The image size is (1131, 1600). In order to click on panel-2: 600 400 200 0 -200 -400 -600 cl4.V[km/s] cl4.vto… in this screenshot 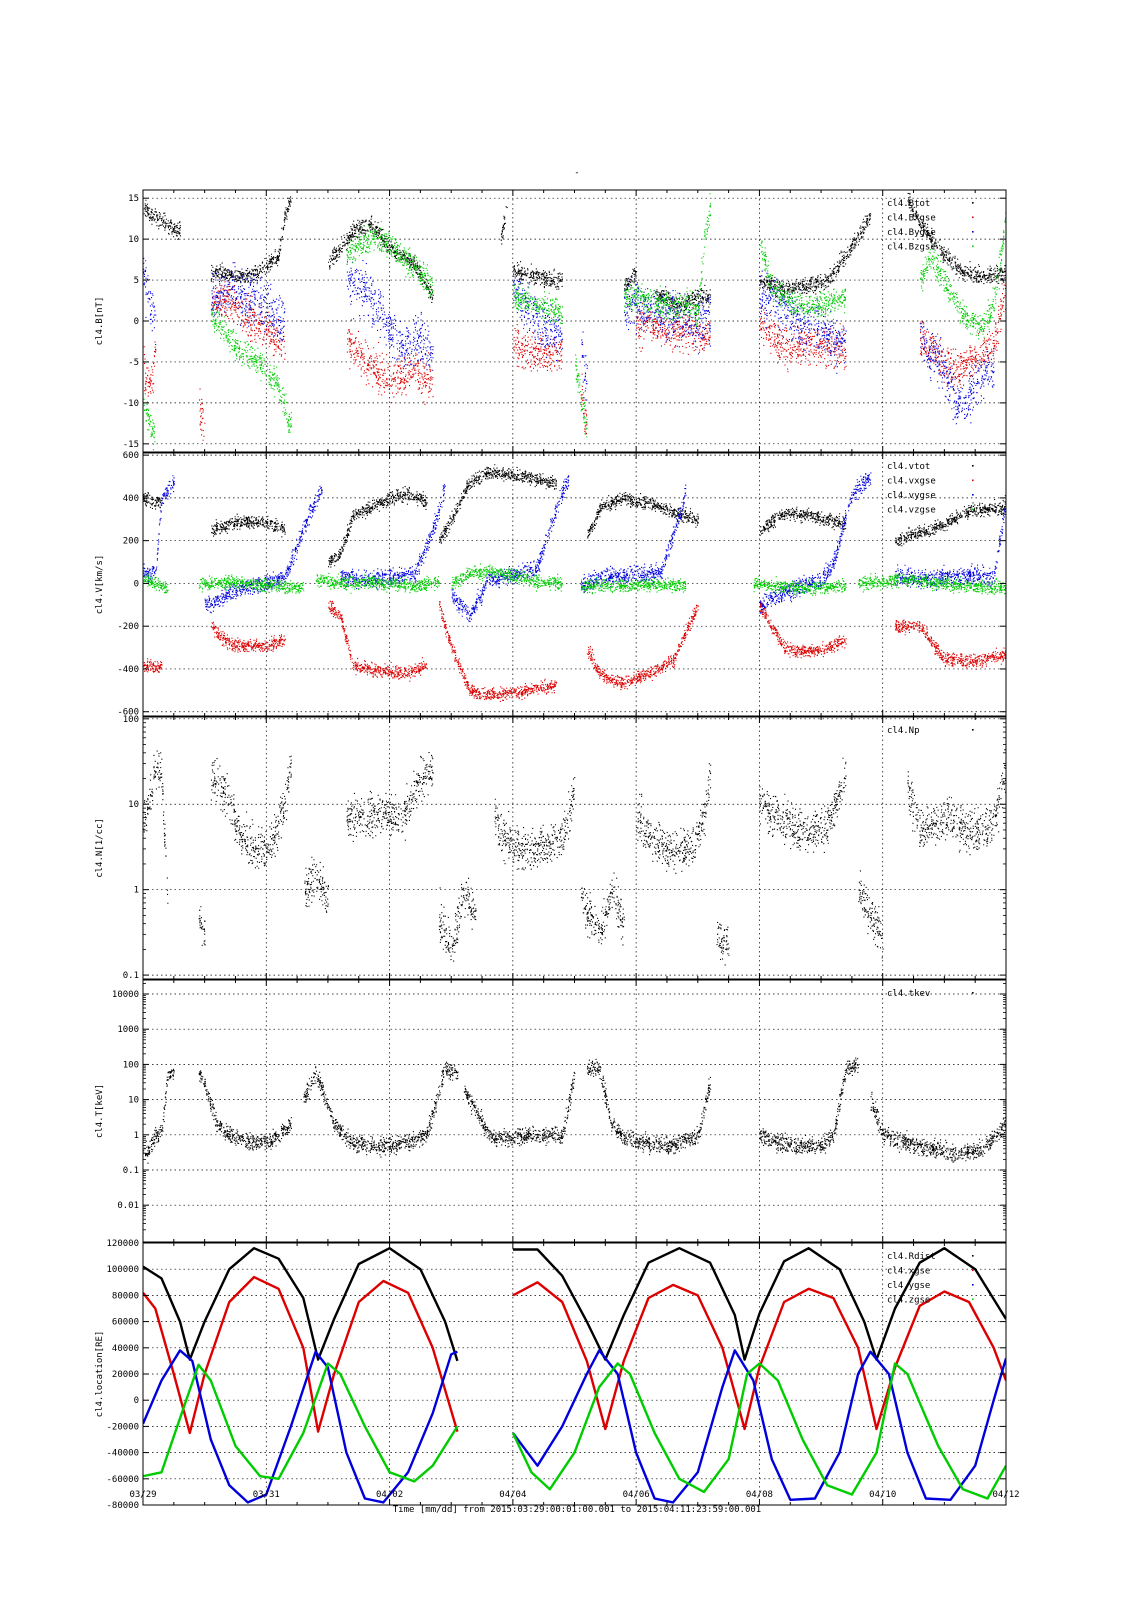, I will do `click(551, 584)`.